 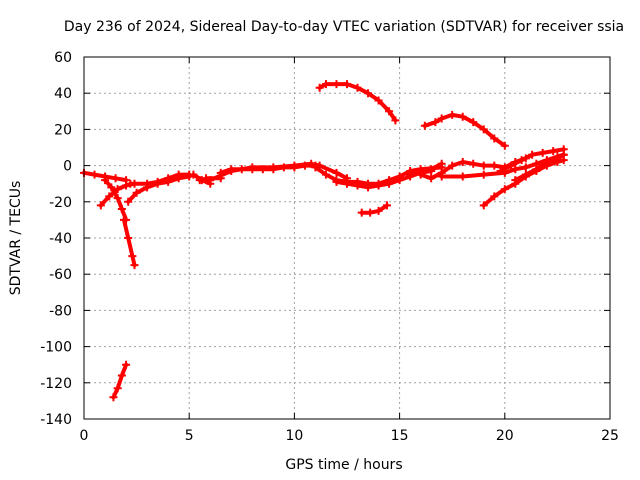 What do you see at coordinates (63, 94) in the screenshot?
I see `y-tick-label: 40` at bounding box center [63, 94].